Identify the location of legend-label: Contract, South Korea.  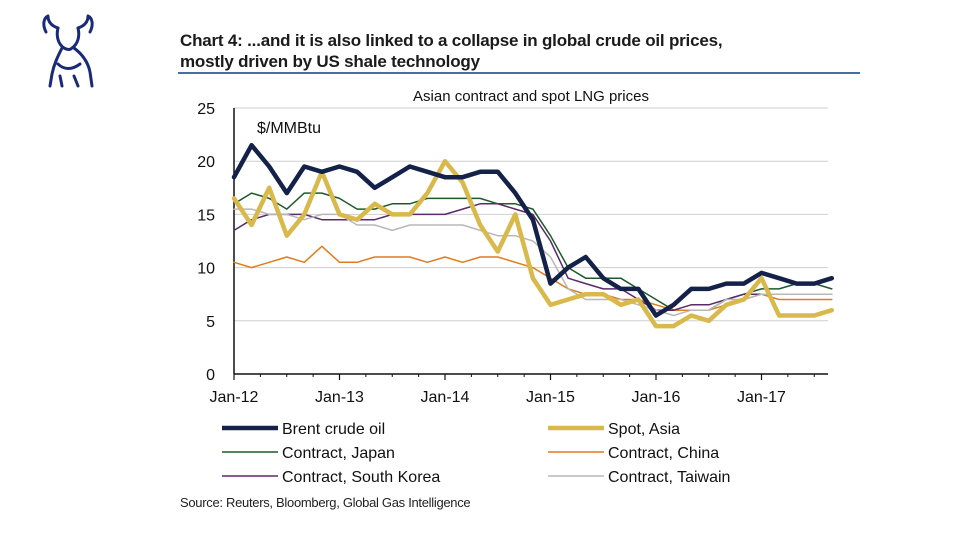
(361, 477).